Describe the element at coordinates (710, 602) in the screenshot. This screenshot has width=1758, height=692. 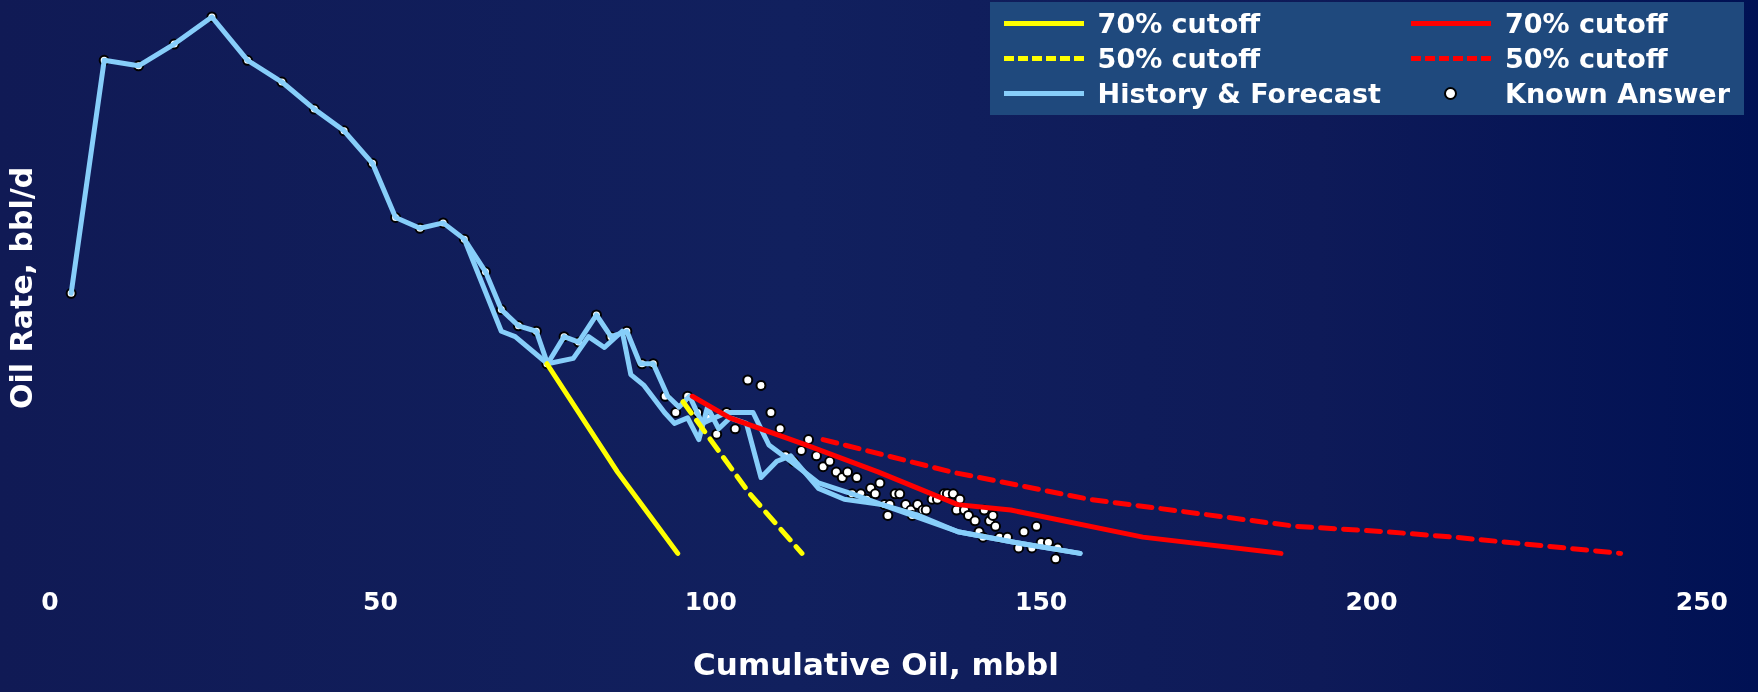
I see `x-tick-label: 100` at that location.